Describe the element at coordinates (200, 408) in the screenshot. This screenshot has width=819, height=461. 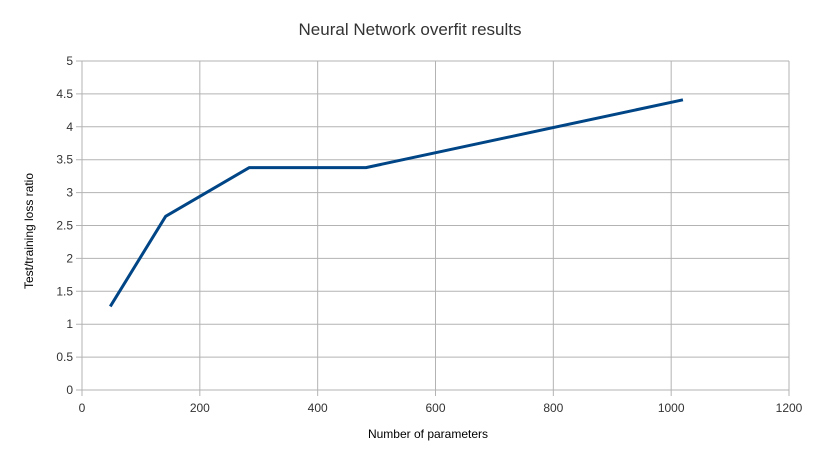
I see `x-tick-label: 200` at that location.